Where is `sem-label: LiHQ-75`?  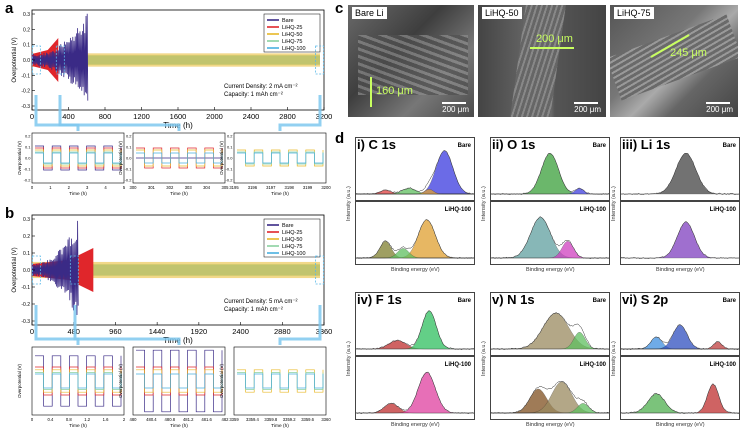
sem-label: LiHQ-75 is located at coordinates (634, 13).